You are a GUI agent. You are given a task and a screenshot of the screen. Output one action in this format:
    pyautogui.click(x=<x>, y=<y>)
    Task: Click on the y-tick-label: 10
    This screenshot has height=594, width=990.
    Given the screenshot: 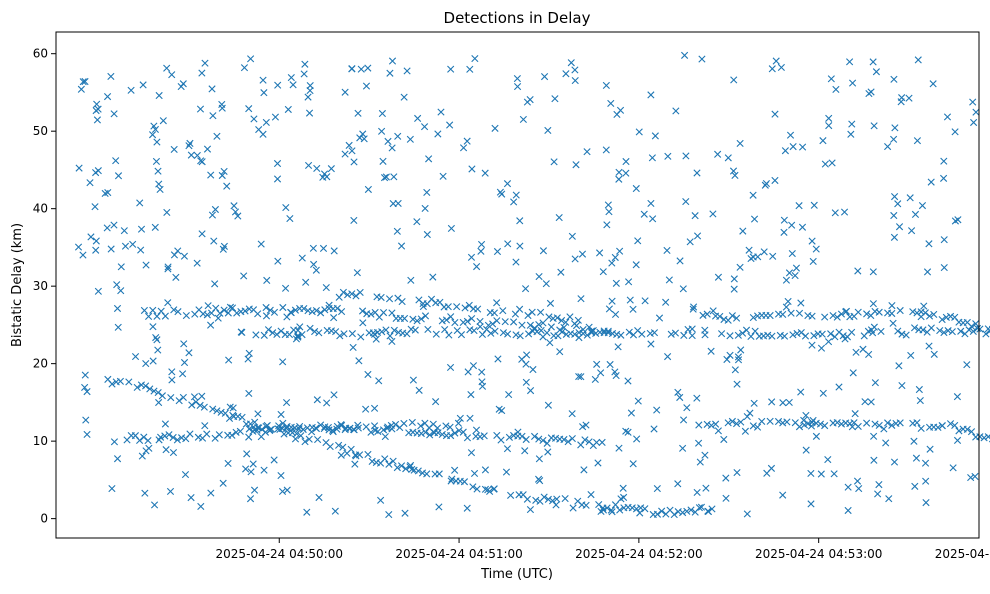 What is the action you would take?
    pyautogui.click(x=40, y=441)
    